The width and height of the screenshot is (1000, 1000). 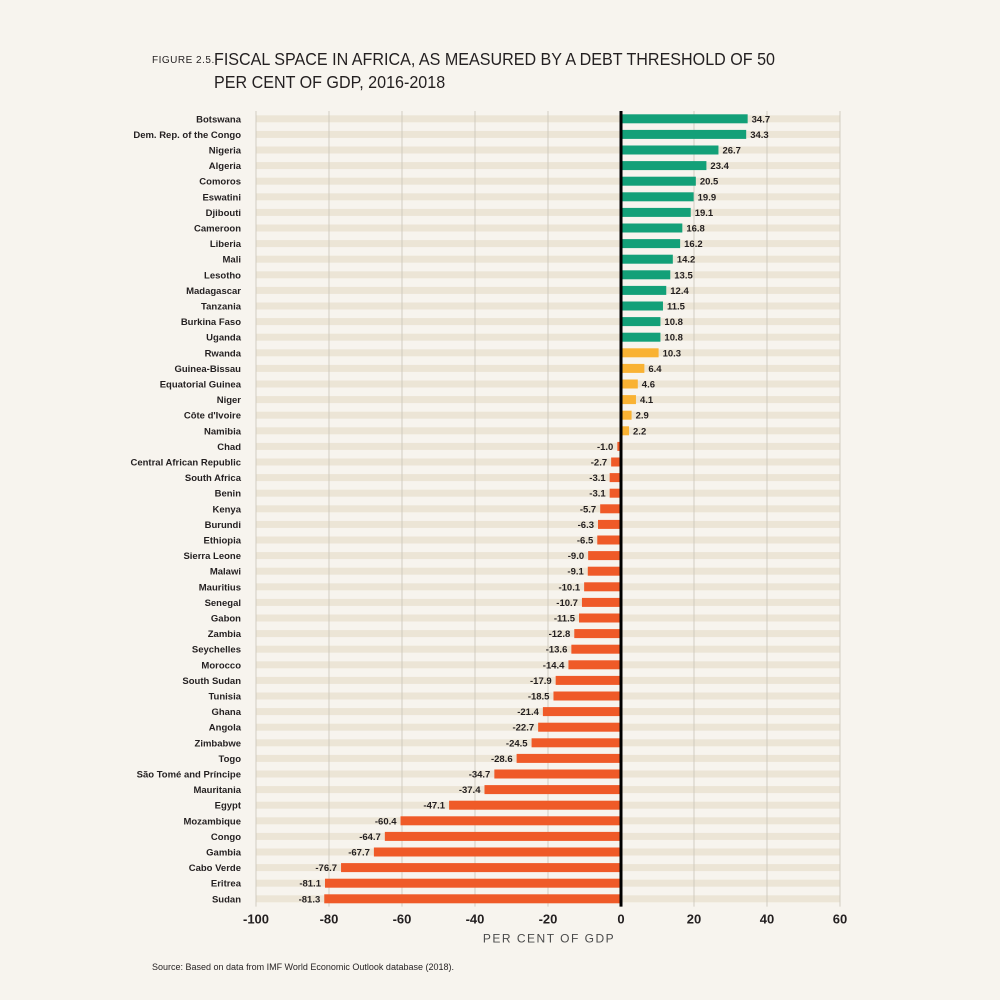 I want to click on x-tick-label: 20, so click(x=694, y=919).